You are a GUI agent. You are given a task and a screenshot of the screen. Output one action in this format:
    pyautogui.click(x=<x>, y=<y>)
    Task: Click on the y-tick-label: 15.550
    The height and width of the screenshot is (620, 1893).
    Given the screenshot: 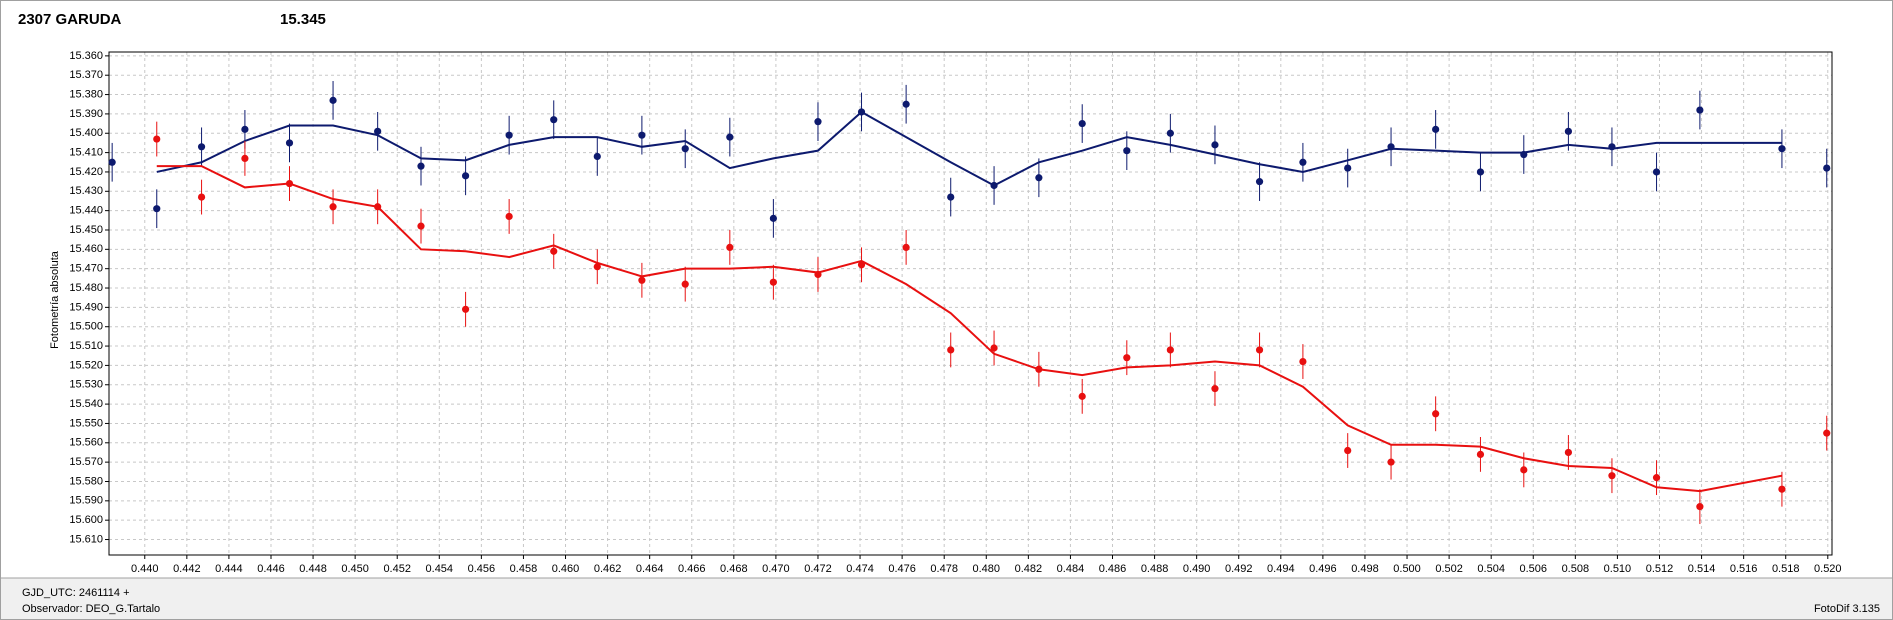 What is the action you would take?
    pyautogui.click(x=86, y=423)
    